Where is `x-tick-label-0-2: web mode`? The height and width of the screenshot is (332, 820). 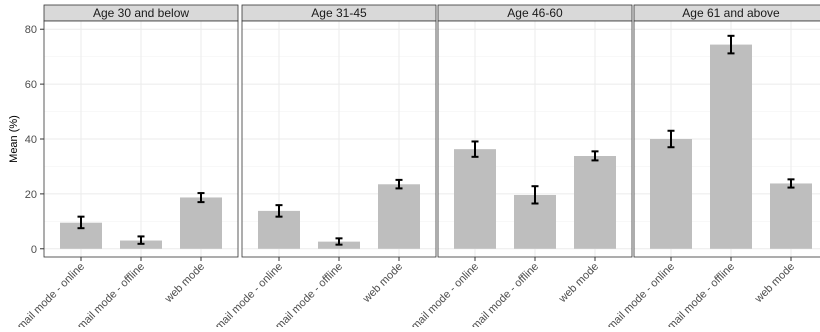 x-tick-label-0-2: web mode is located at coordinates (184, 283).